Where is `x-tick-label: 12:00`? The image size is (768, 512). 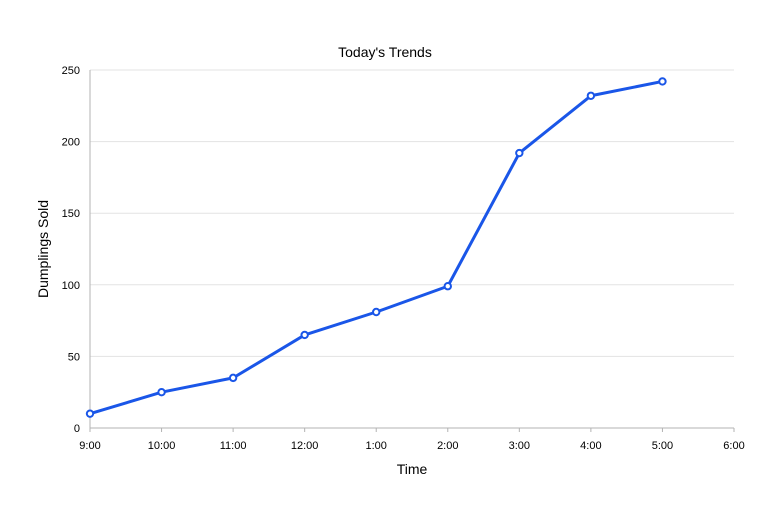 x-tick-label: 12:00 is located at coordinates (305, 446).